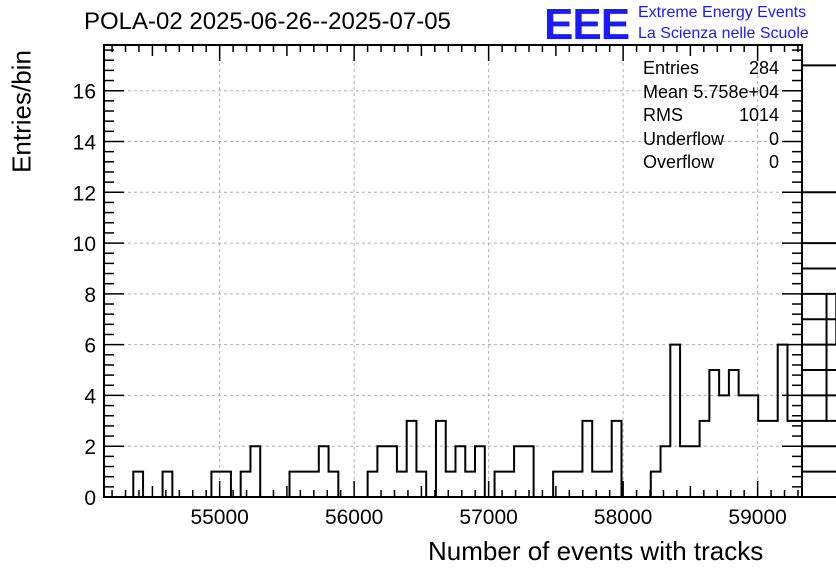 The width and height of the screenshot is (836, 572). What do you see at coordinates (354, 517) in the screenshot?
I see `x-tick-label: 56000` at bounding box center [354, 517].